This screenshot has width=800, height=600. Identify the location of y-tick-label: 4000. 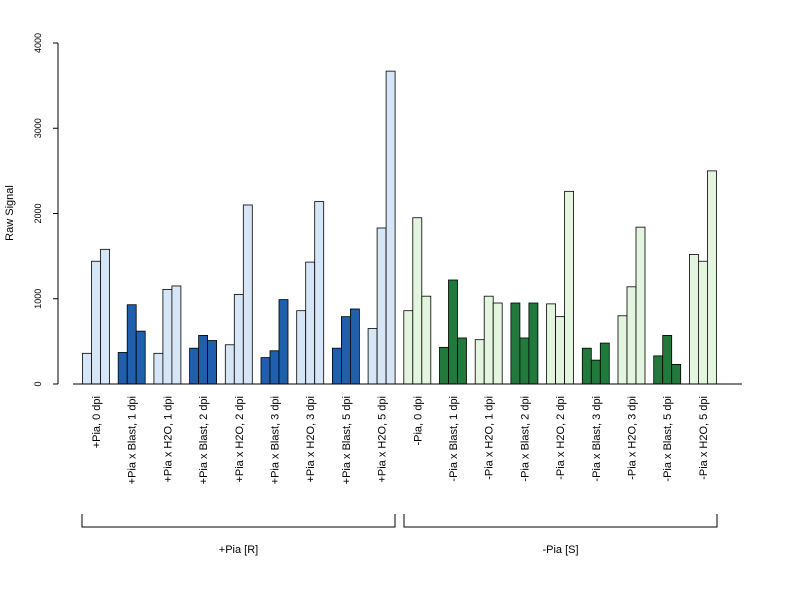
(38, 43).